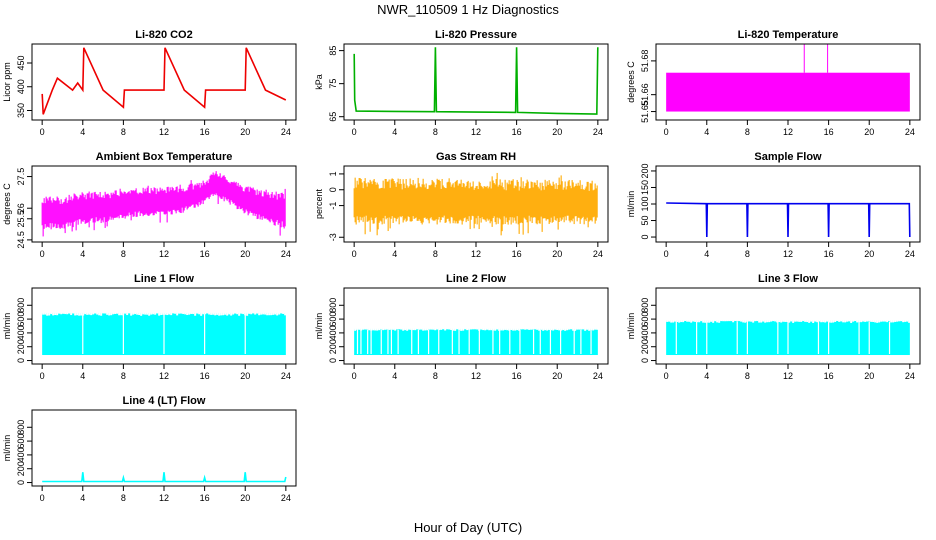 The image size is (936, 540). I want to click on panel-title: Line 4 (LT) Flow, so click(164, 401).